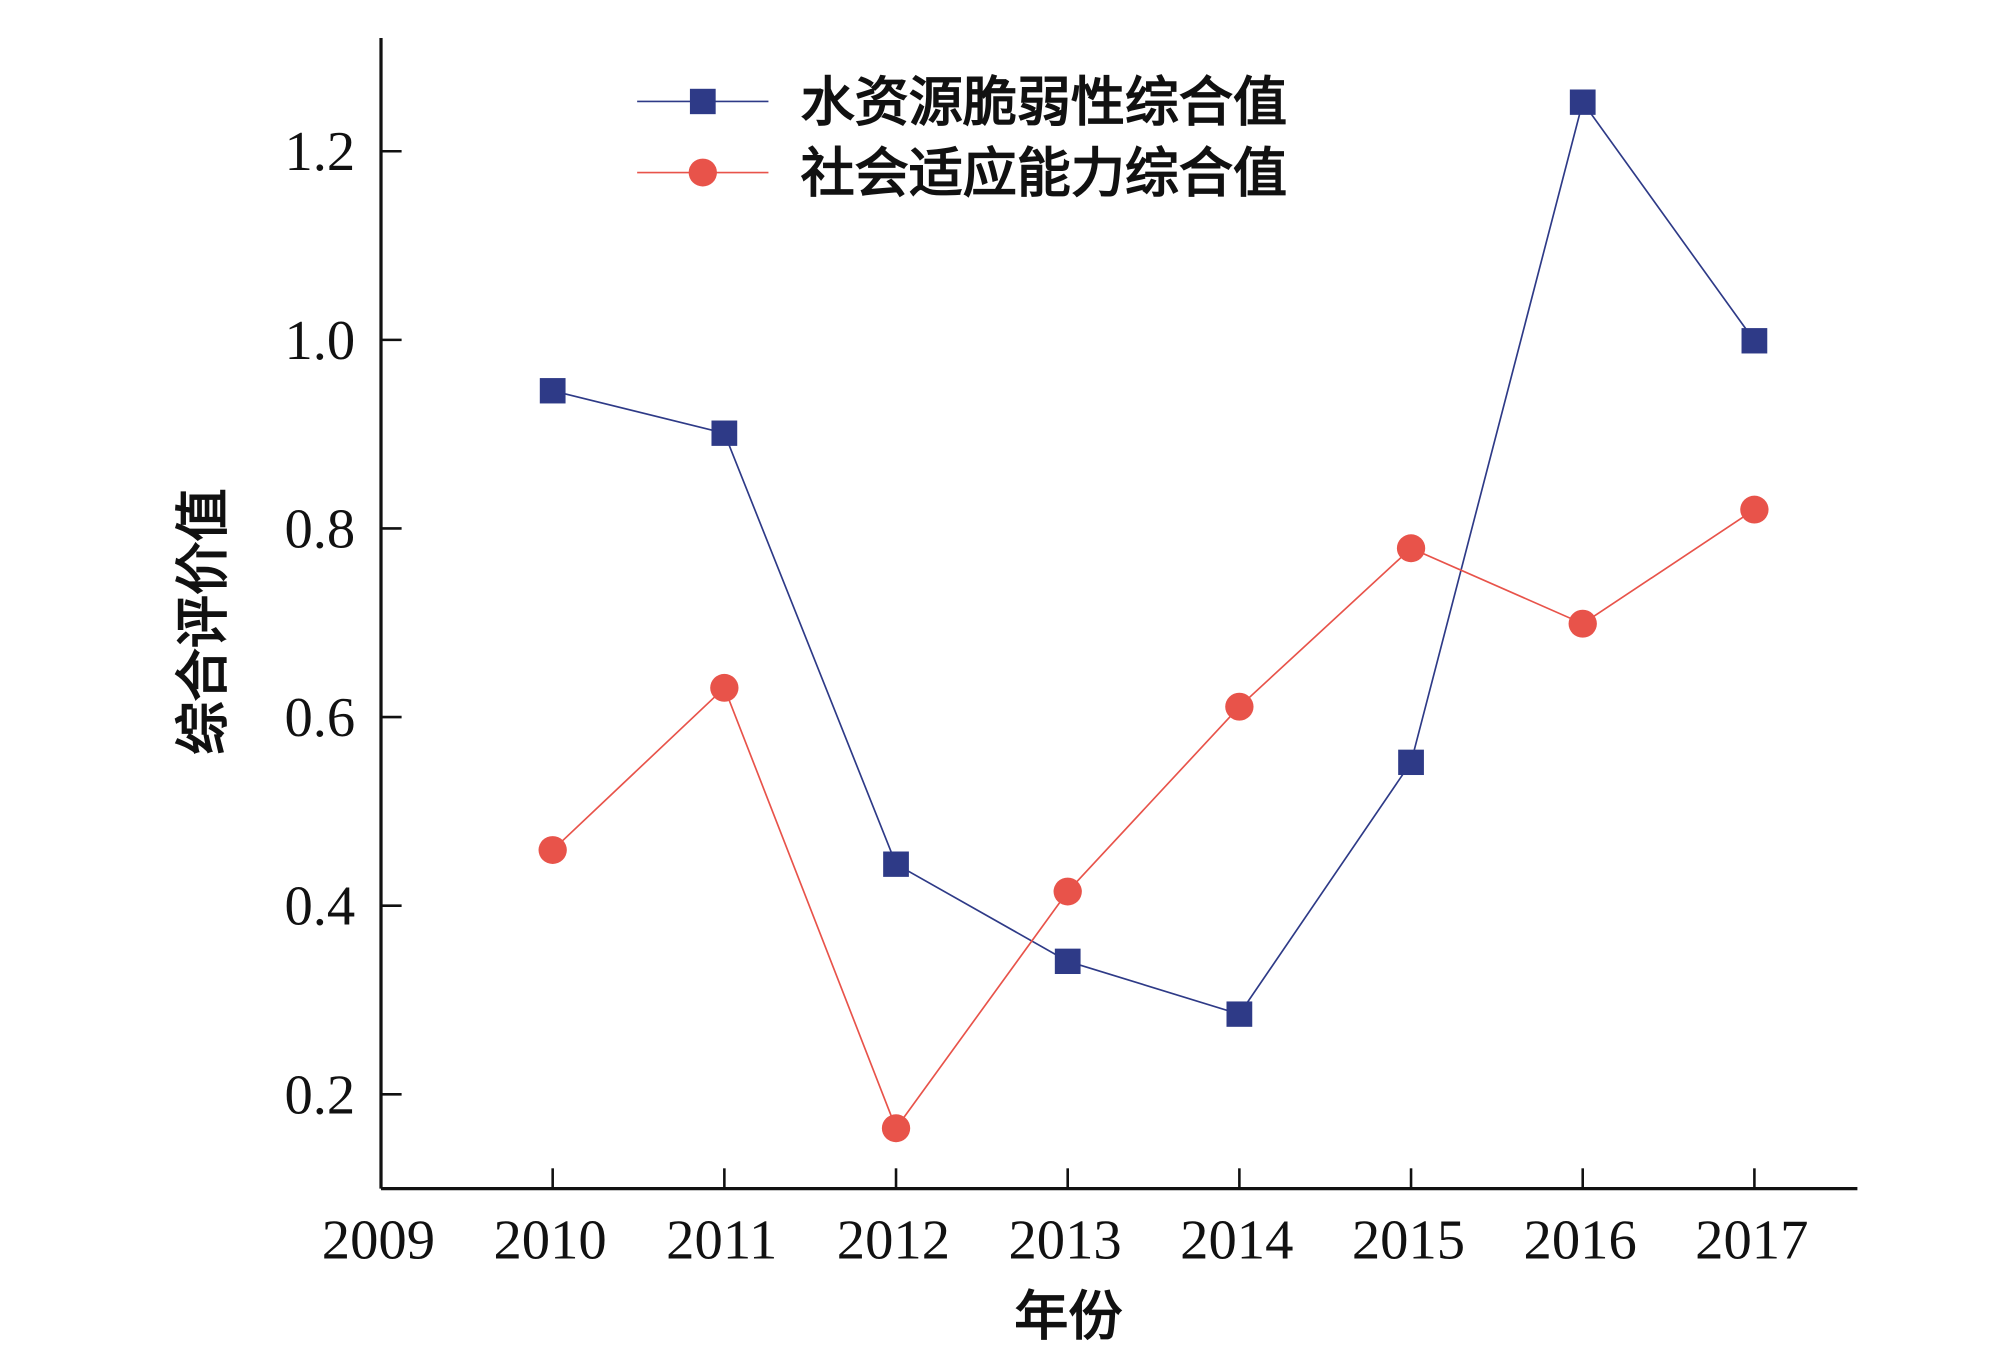 Image resolution: width=2008 pixels, height=1370 pixels. What do you see at coordinates (1751, 1241) in the screenshot?
I see `x-tick-label: 2017` at bounding box center [1751, 1241].